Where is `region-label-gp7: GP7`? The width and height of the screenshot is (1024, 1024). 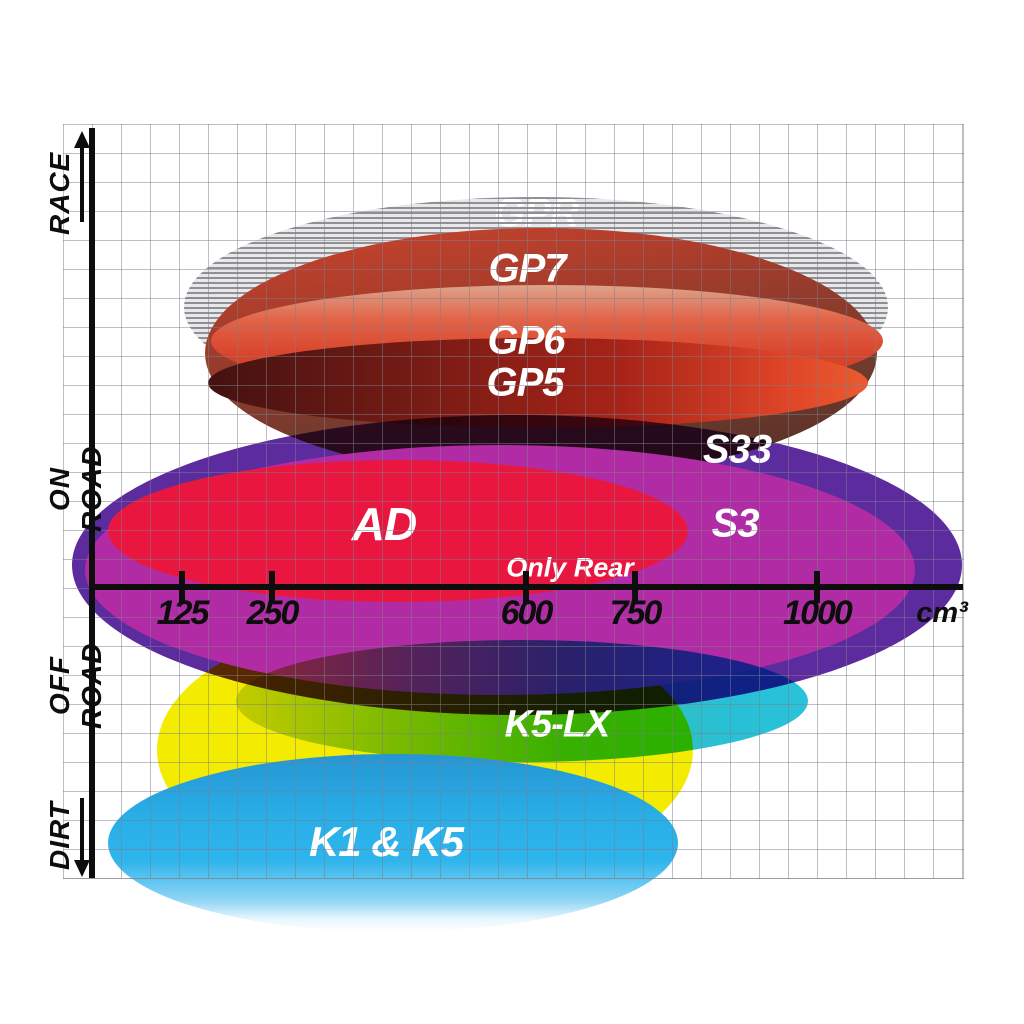 region-label-gp7: GP7 is located at coordinates (527, 268).